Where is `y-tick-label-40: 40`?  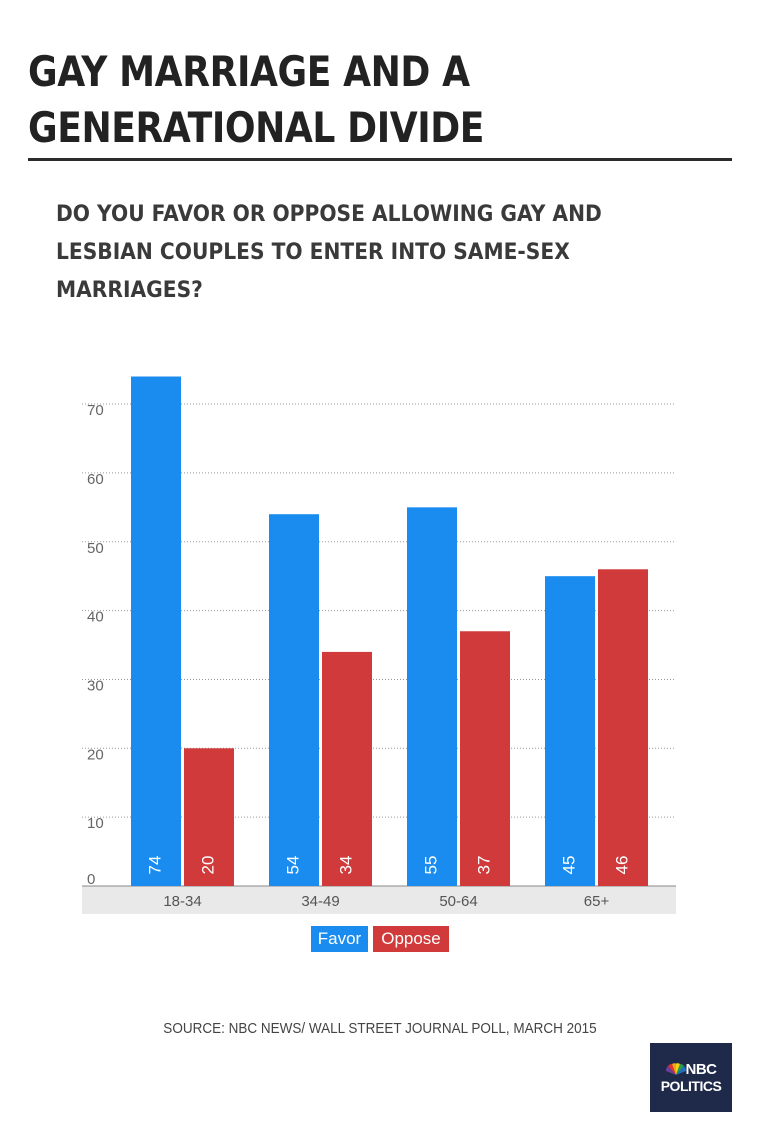 y-tick-label-40: 40 is located at coordinates (95, 617).